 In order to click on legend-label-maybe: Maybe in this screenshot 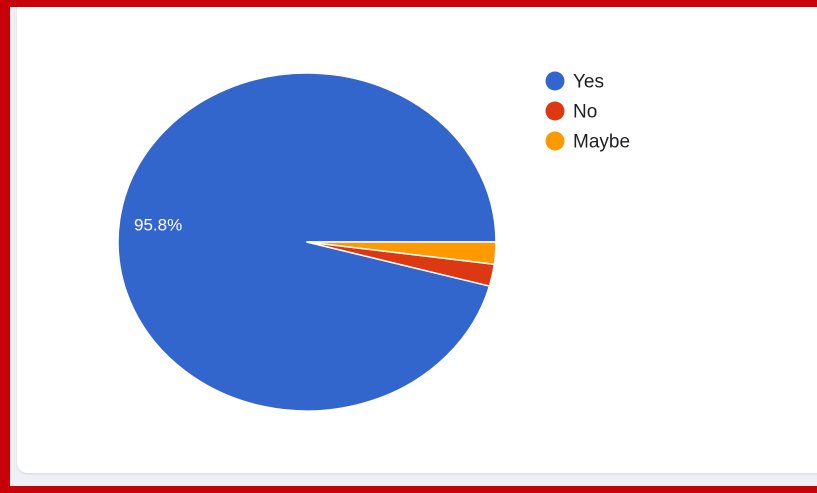, I will do `click(601, 142)`.